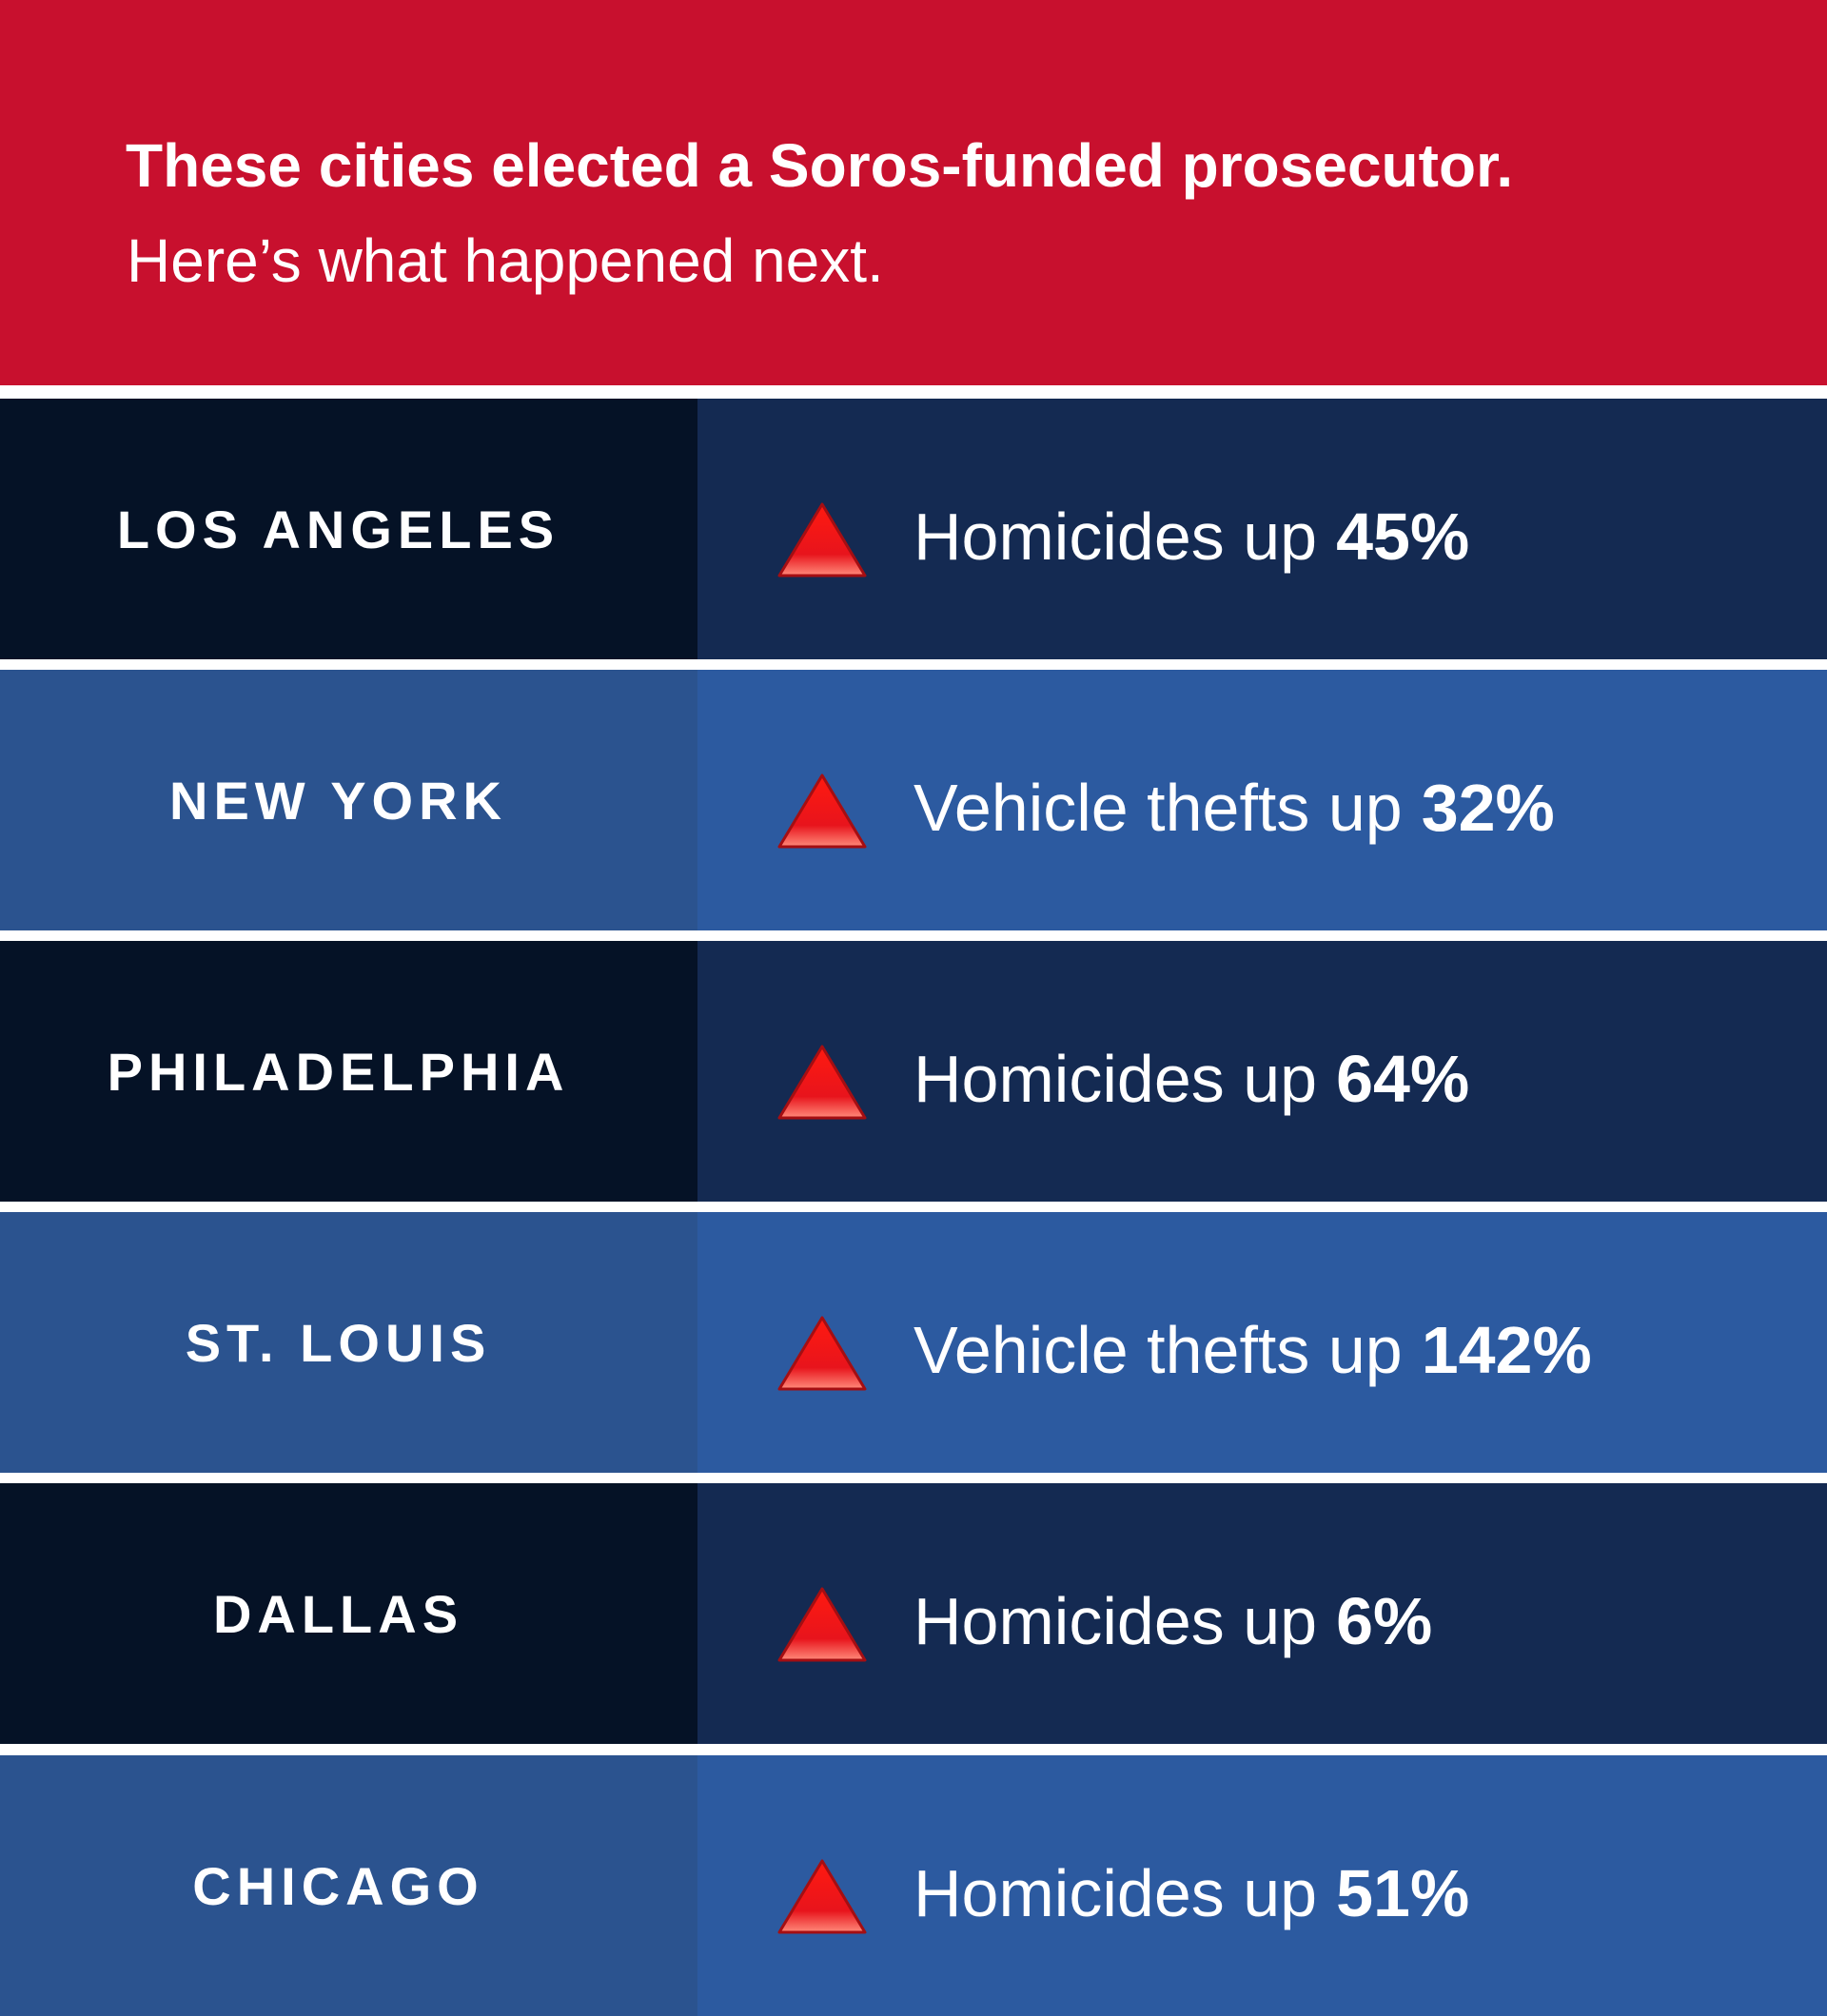 This screenshot has width=1827, height=2016. Describe the element at coordinates (506, 260) in the screenshot. I see `header-subtitle: Here’s what happened next.` at that location.